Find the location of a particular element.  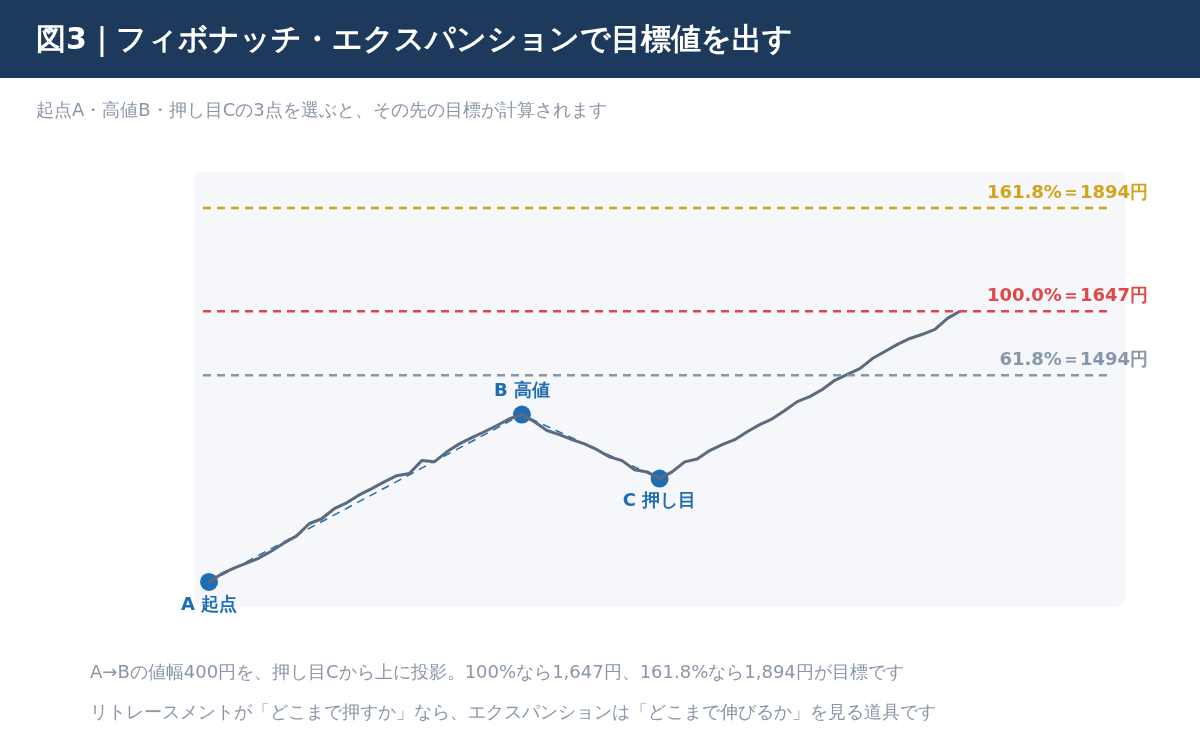

annotation: B 高値 is located at coordinates (521, 390).